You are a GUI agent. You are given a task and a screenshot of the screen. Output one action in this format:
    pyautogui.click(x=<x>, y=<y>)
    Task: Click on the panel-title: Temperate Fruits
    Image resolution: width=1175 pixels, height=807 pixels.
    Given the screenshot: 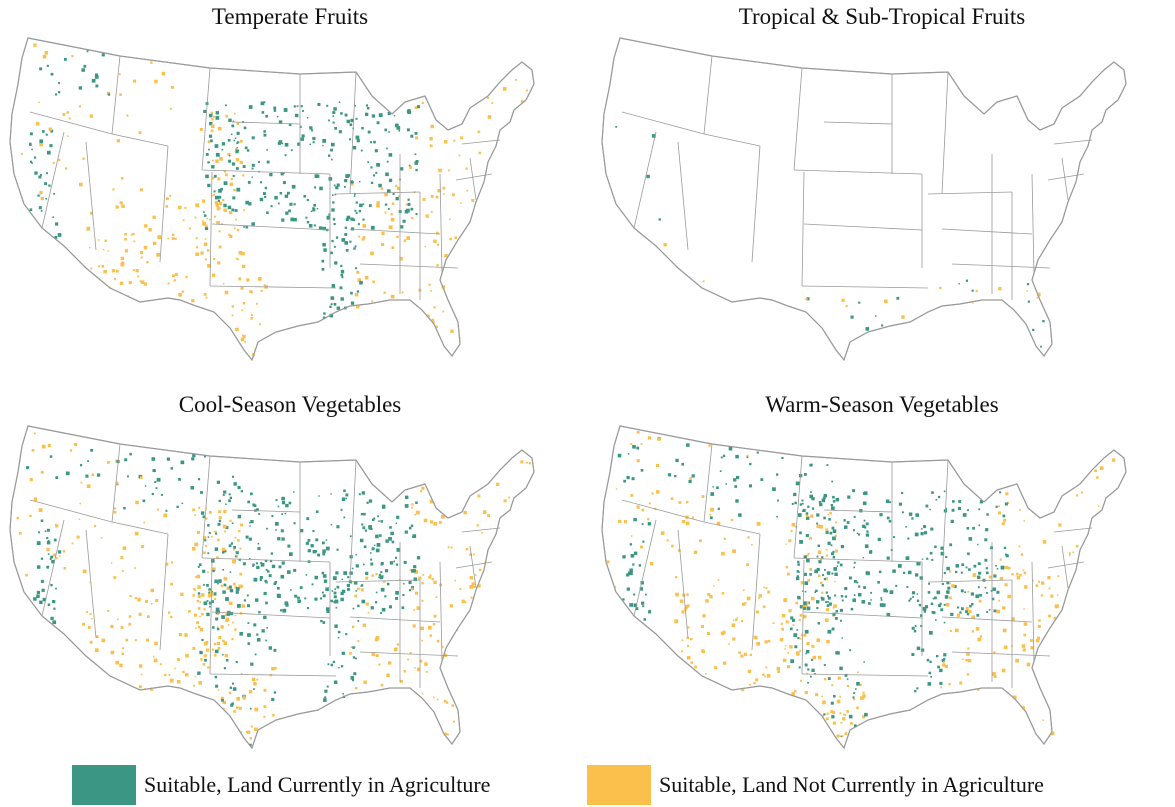 What is the action you would take?
    pyautogui.click(x=290, y=16)
    